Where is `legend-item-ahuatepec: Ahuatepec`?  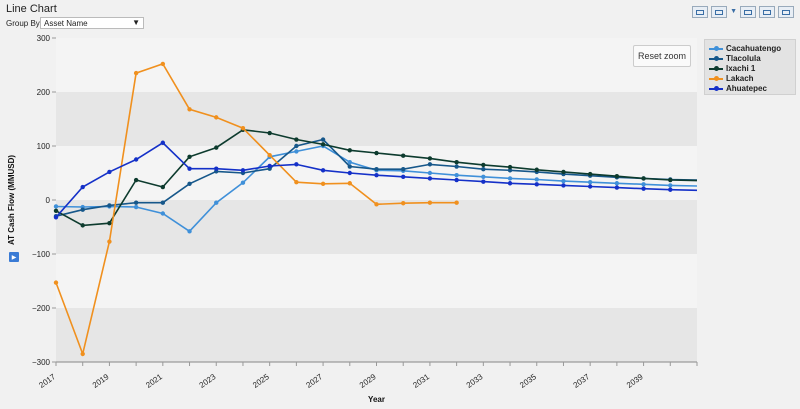
legend-item-ahuatepec: Ahuatepec is located at coordinates (750, 88).